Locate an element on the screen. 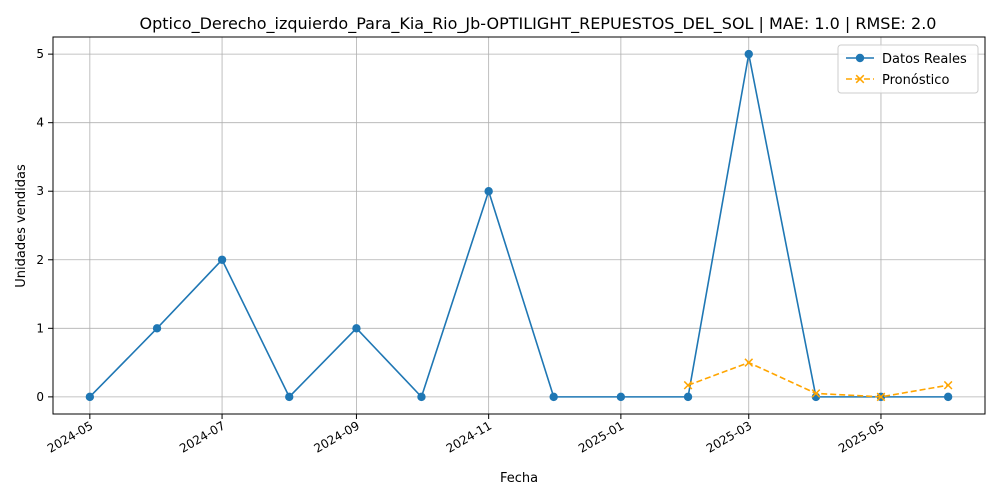  legend: Datos Reales Pronóstico is located at coordinates (908, 69).